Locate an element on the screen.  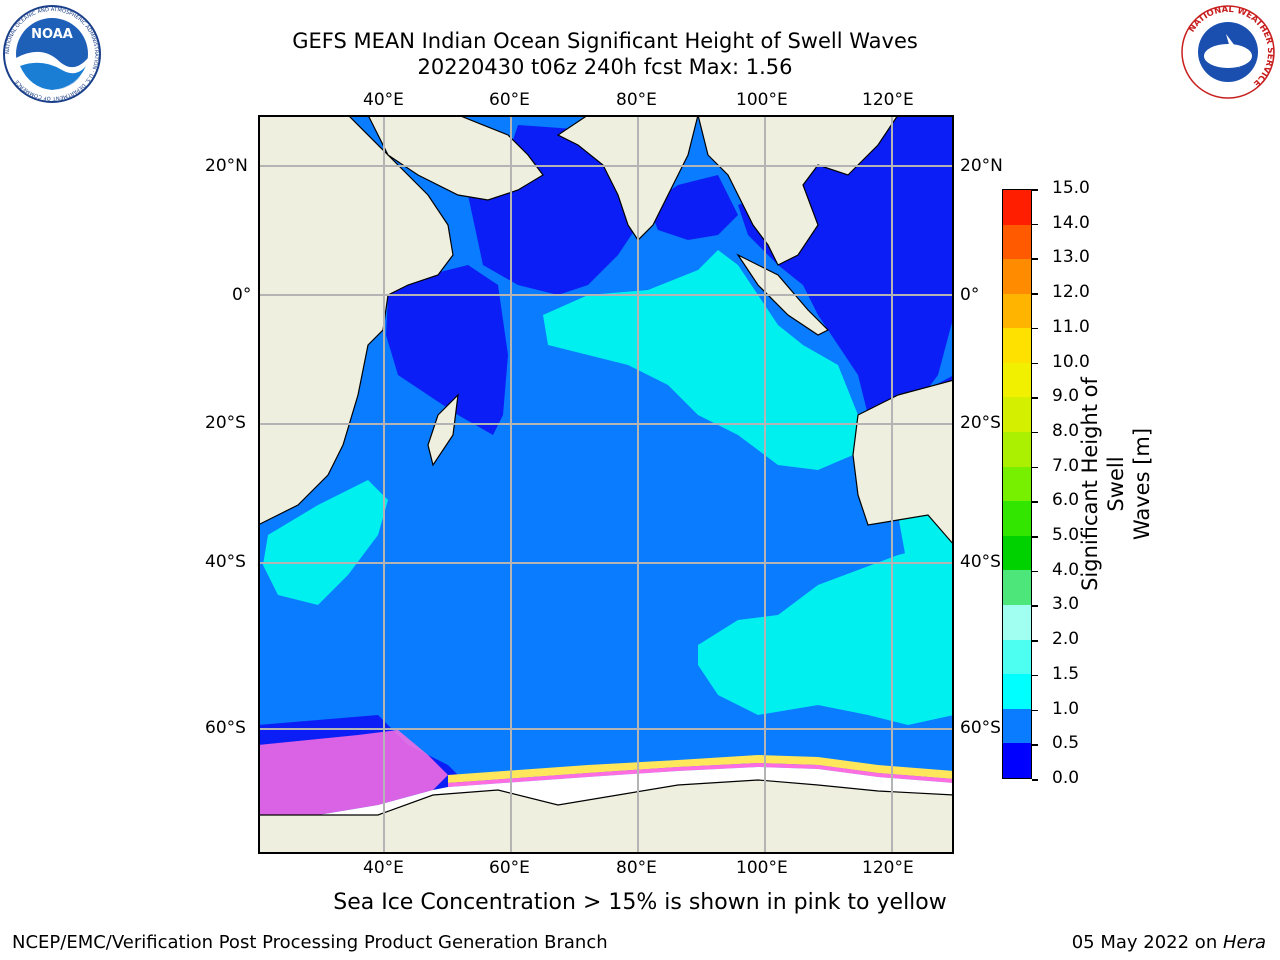
lon-tick-bottom-60e: 60°E is located at coordinates (509, 868).